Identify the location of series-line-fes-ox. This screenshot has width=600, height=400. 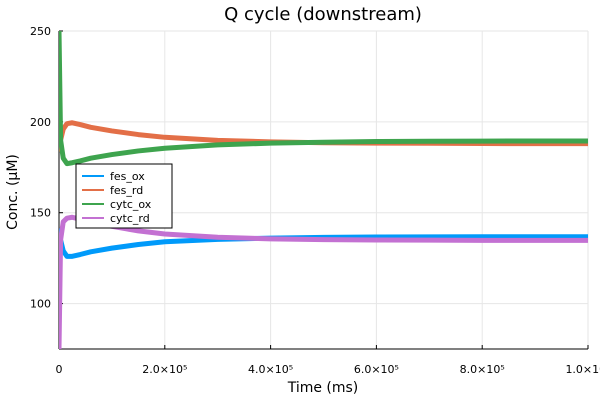
(323, 243).